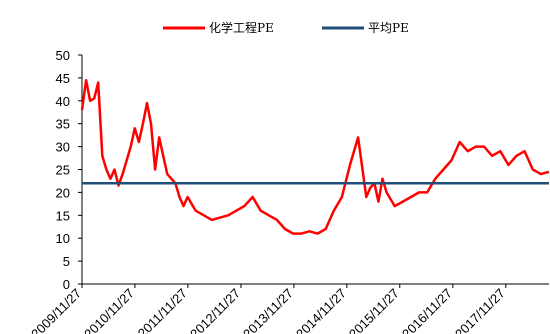  I want to click on x-tick-label: 2014/11/27, so click(321, 310).